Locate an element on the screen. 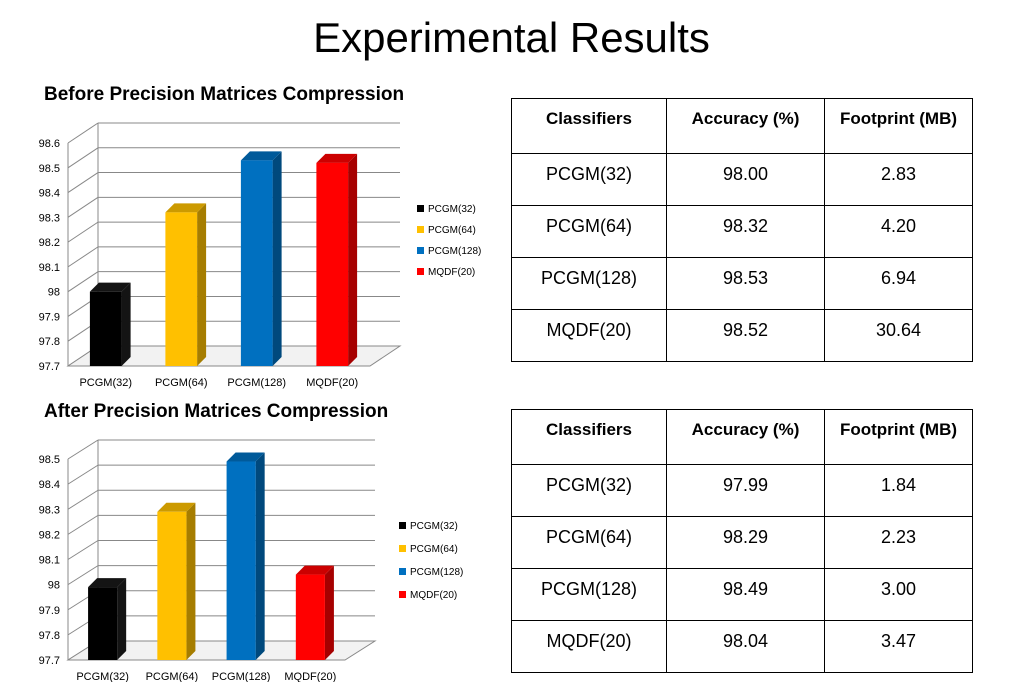  y-tick-label: 98 is located at coordinates (54, 586).